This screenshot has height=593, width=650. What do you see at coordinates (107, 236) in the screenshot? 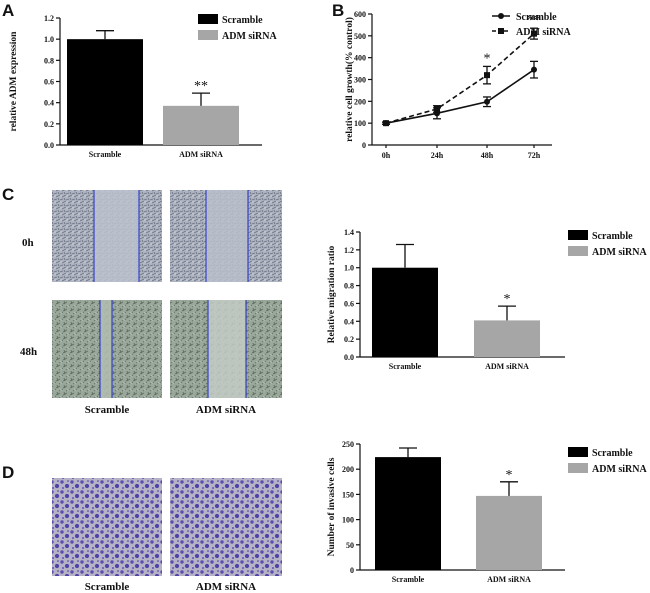
I see `wound-image-scramble-0h` at bounding box center [107, 236].